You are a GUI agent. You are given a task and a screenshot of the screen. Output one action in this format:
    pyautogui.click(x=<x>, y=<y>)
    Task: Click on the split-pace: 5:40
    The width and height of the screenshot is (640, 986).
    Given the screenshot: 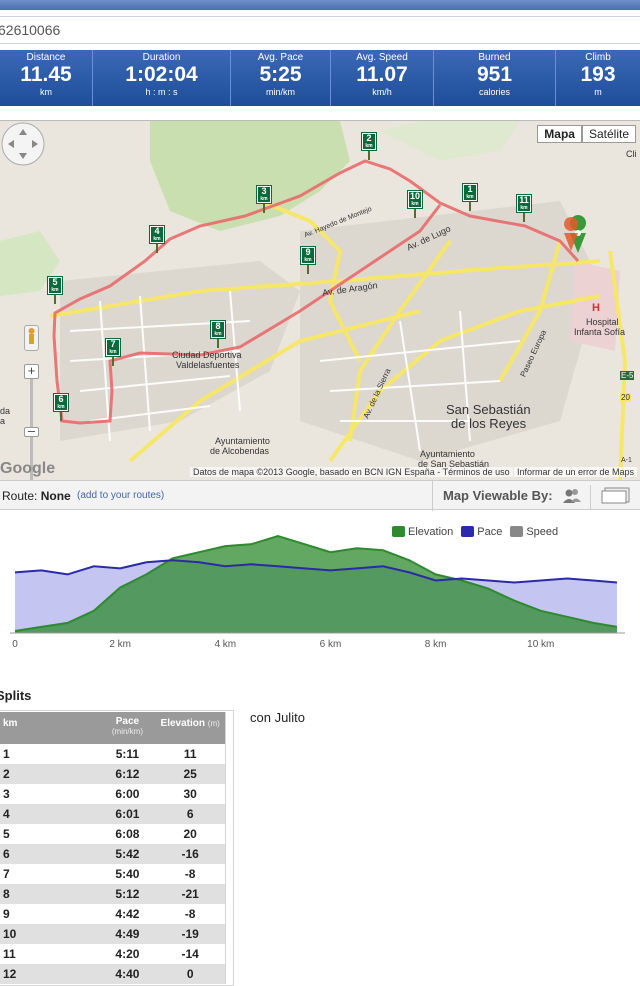 What is the action you would take?
    pyautogui.click(x=127, y=874)
    